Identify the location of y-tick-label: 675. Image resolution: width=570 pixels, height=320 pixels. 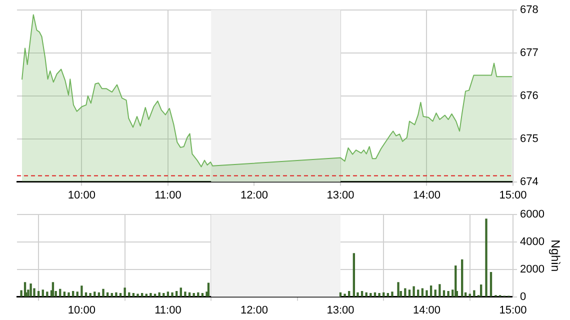
(529, 138).